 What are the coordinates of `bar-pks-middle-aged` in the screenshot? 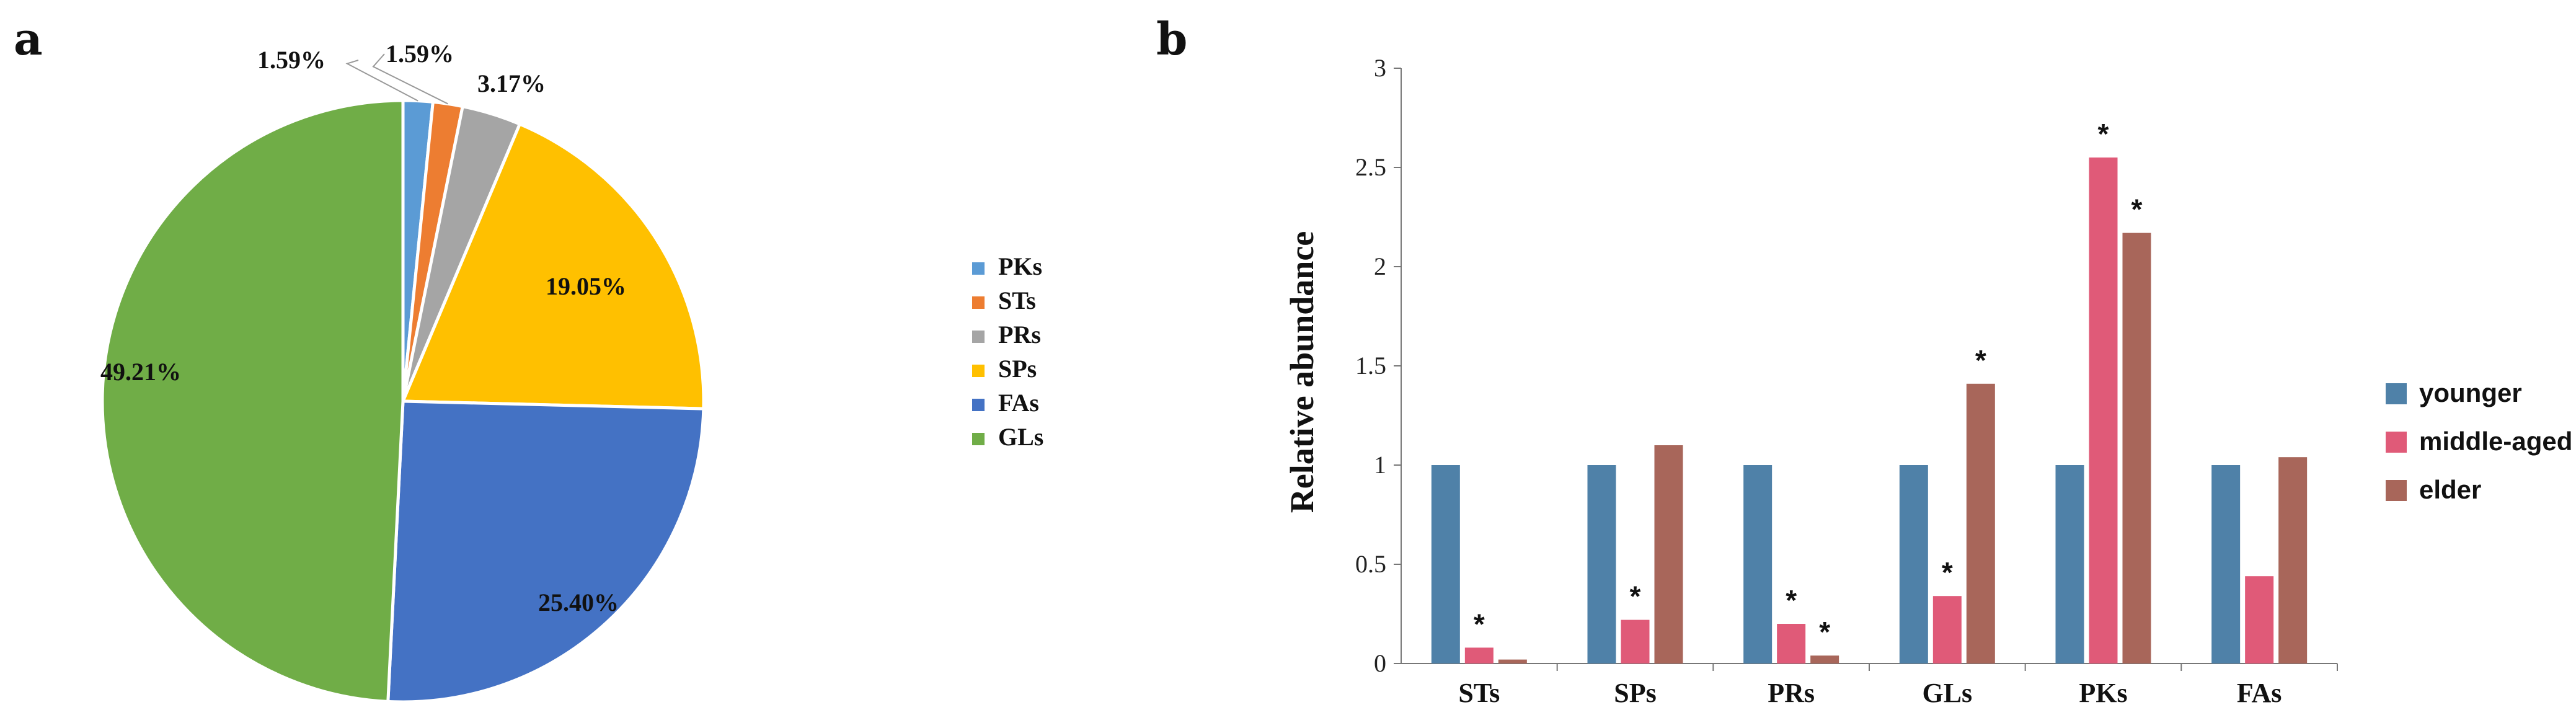 It's located at (2103, 411).